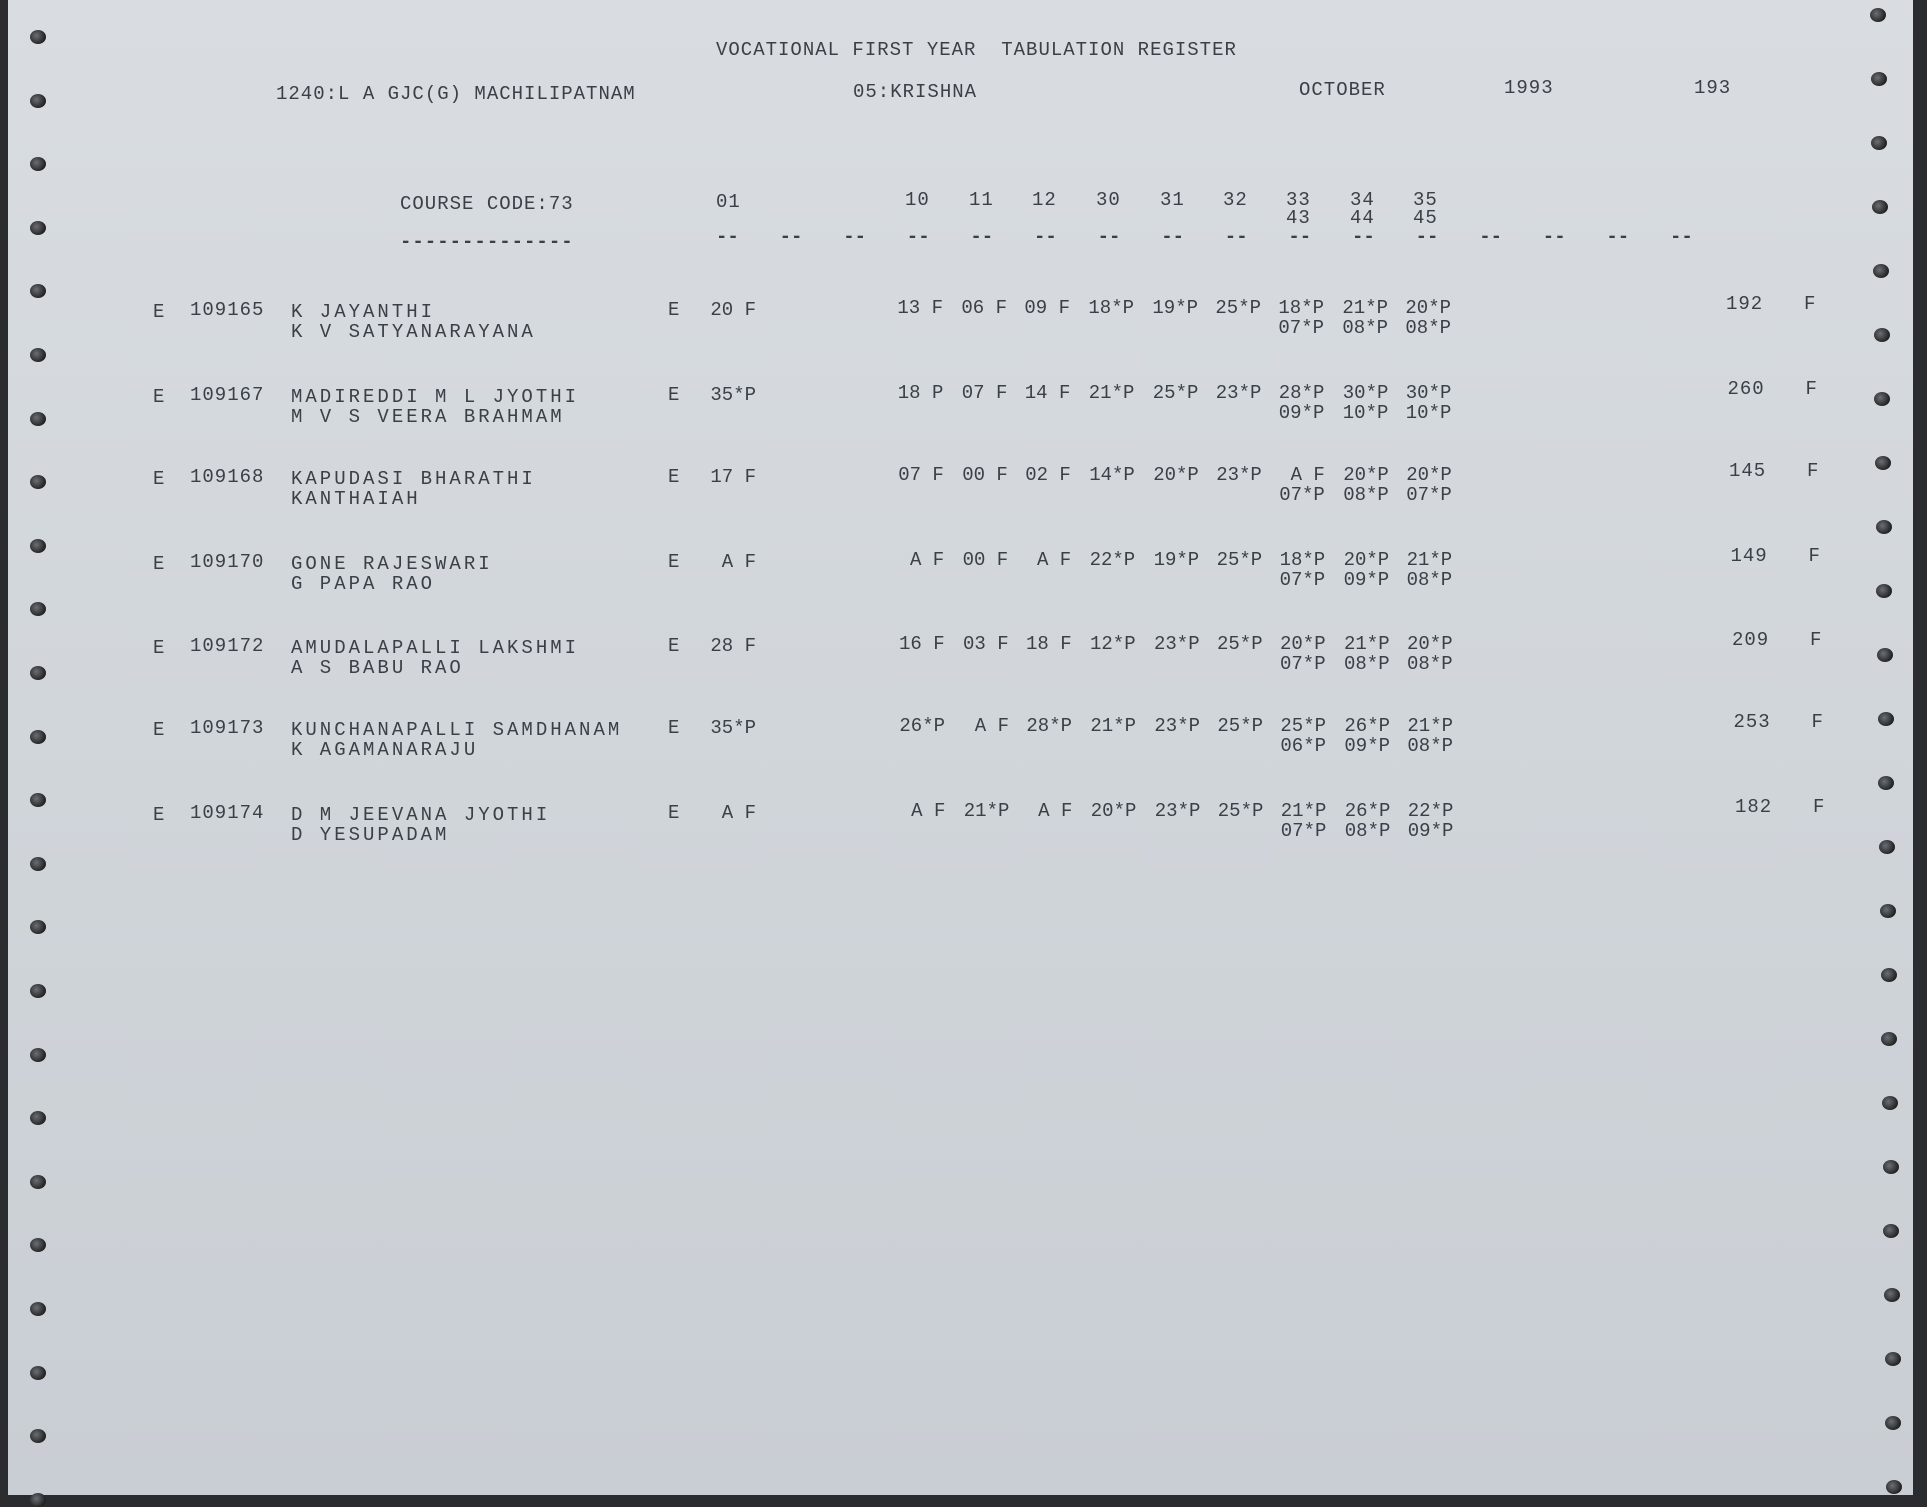 The width and height of the screenshot is (1927, 1507). I want to click on total-marks: 192, so click(1745, 304).